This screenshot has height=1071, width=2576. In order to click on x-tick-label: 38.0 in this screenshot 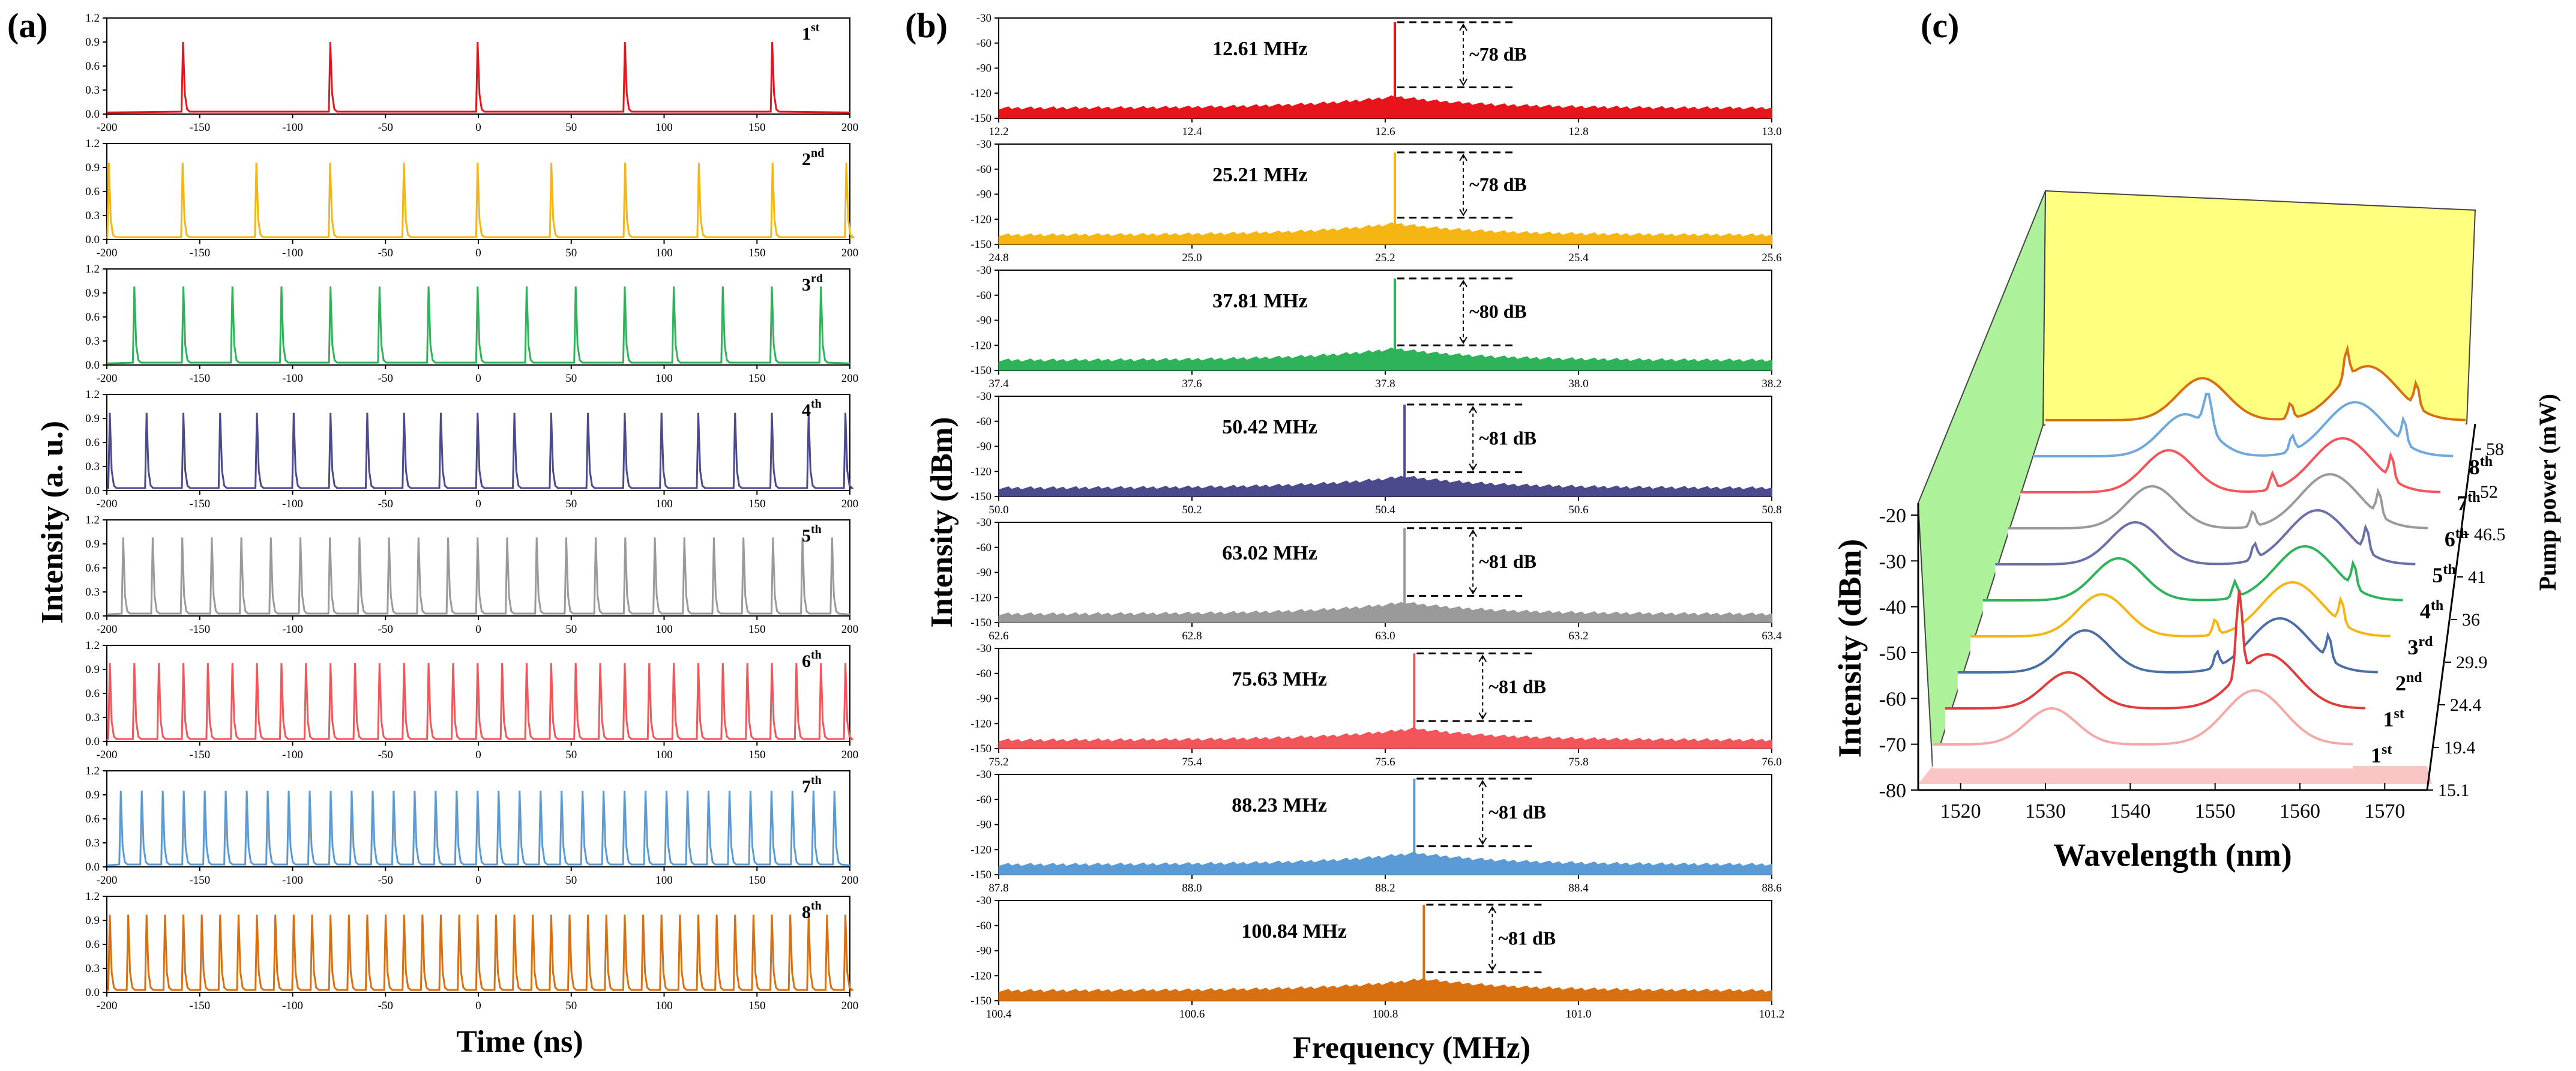, I will do `click(1578, 384)`.